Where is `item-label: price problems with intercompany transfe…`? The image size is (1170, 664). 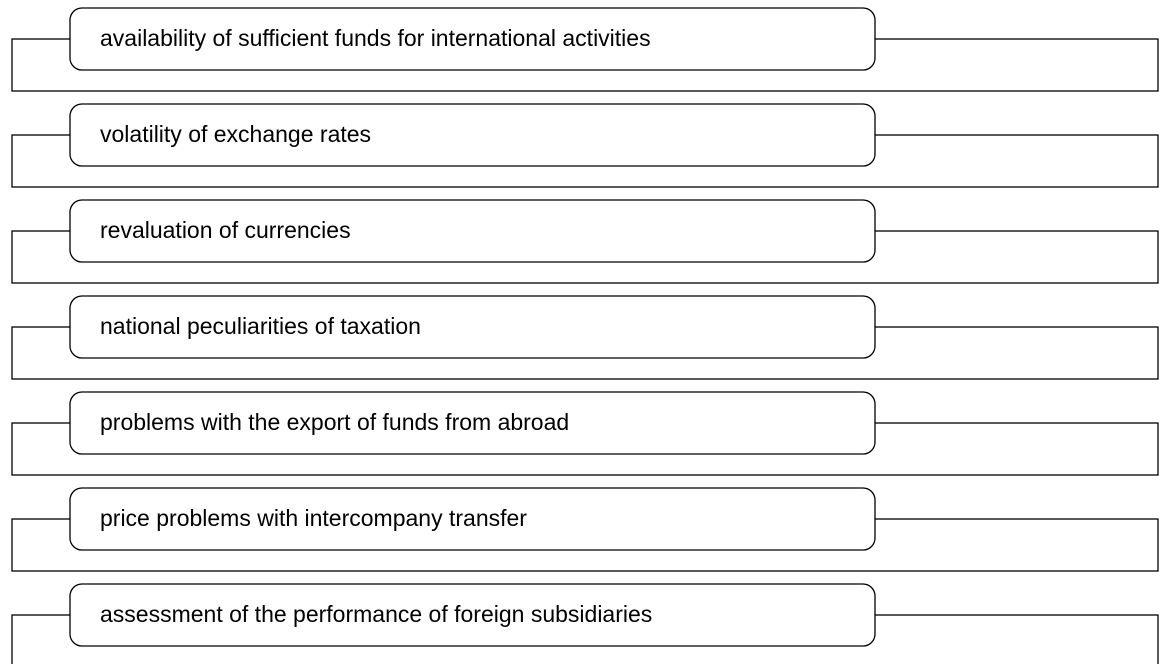 item-label: price problems with intercompany transfe… is located at coordinates (313, 518).